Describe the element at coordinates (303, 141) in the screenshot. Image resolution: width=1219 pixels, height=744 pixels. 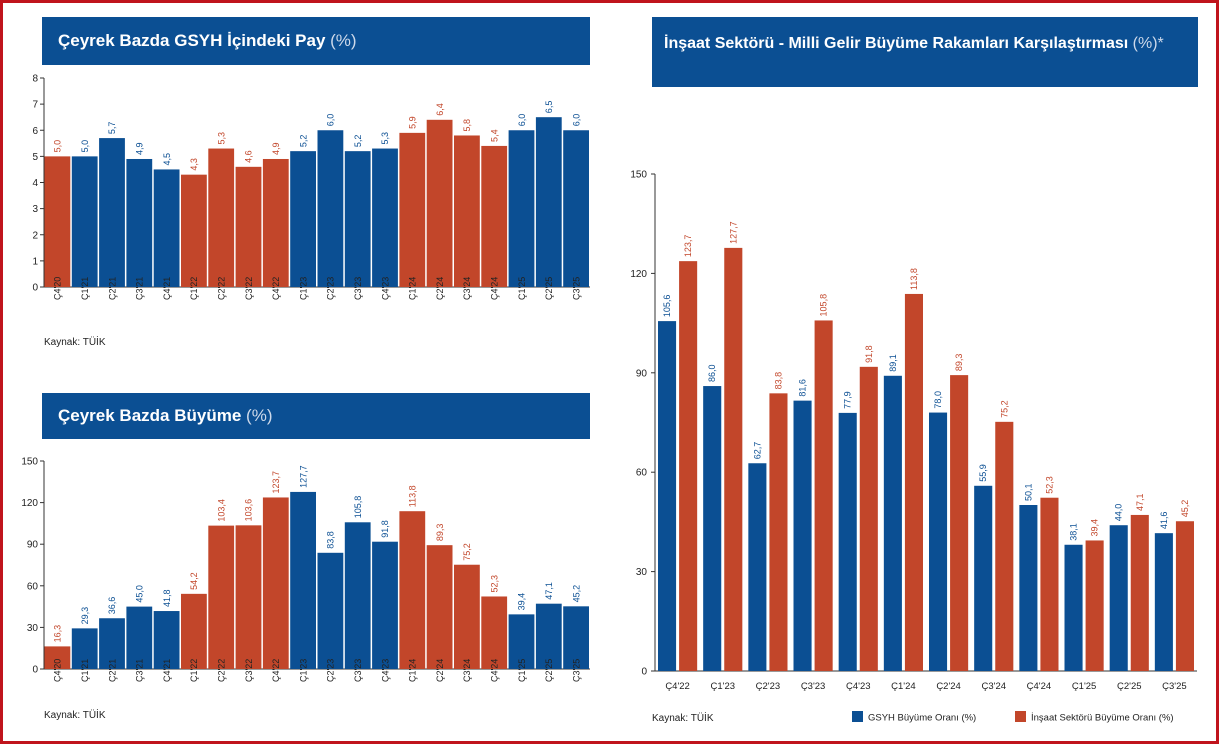
I see `chart-share-data-label: 5,2` at that location.